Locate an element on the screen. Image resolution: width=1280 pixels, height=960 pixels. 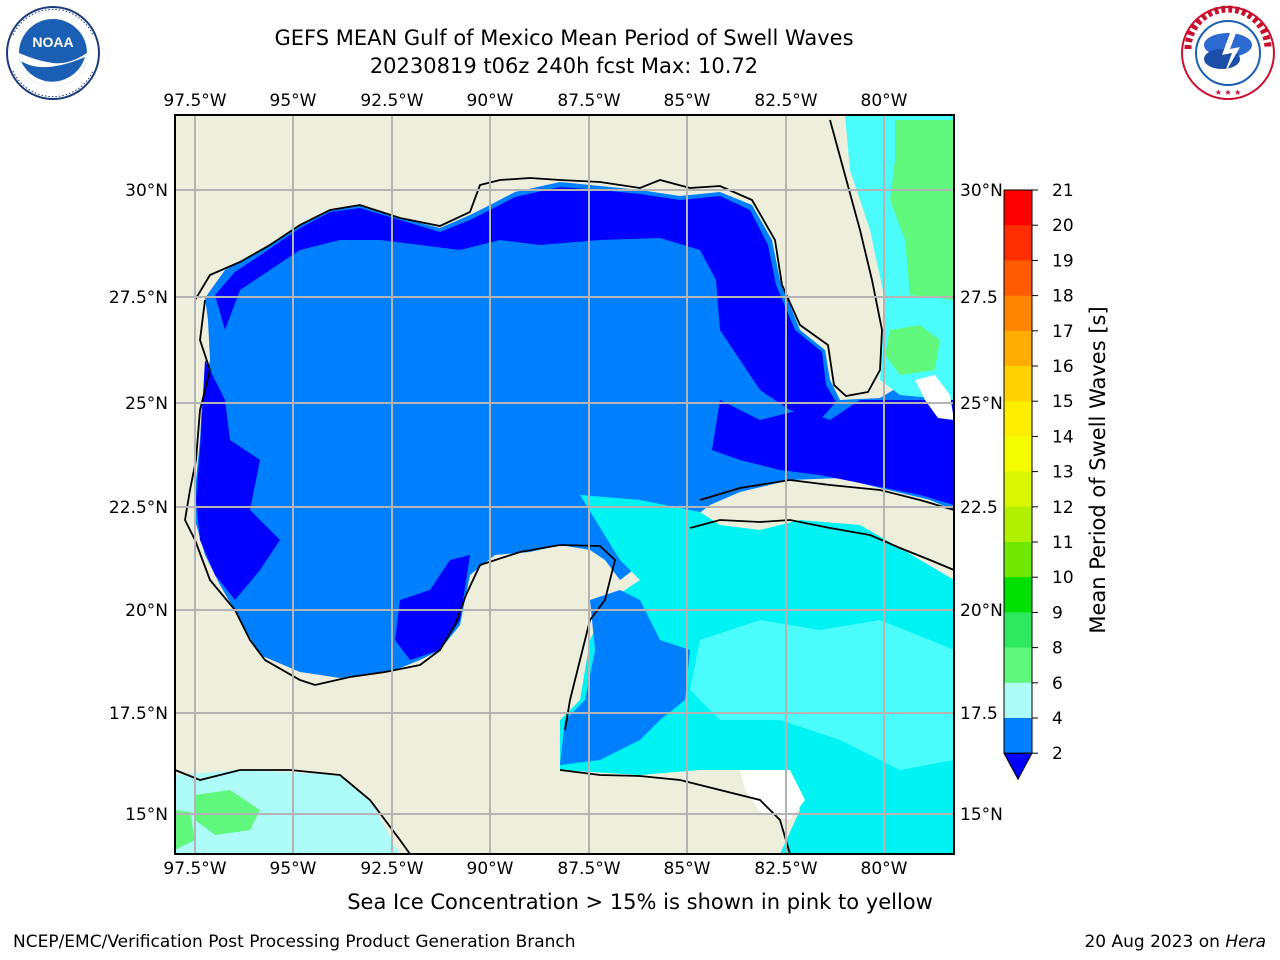
colorbar-tick-label: 12 is located at coordinates (1063, 508).